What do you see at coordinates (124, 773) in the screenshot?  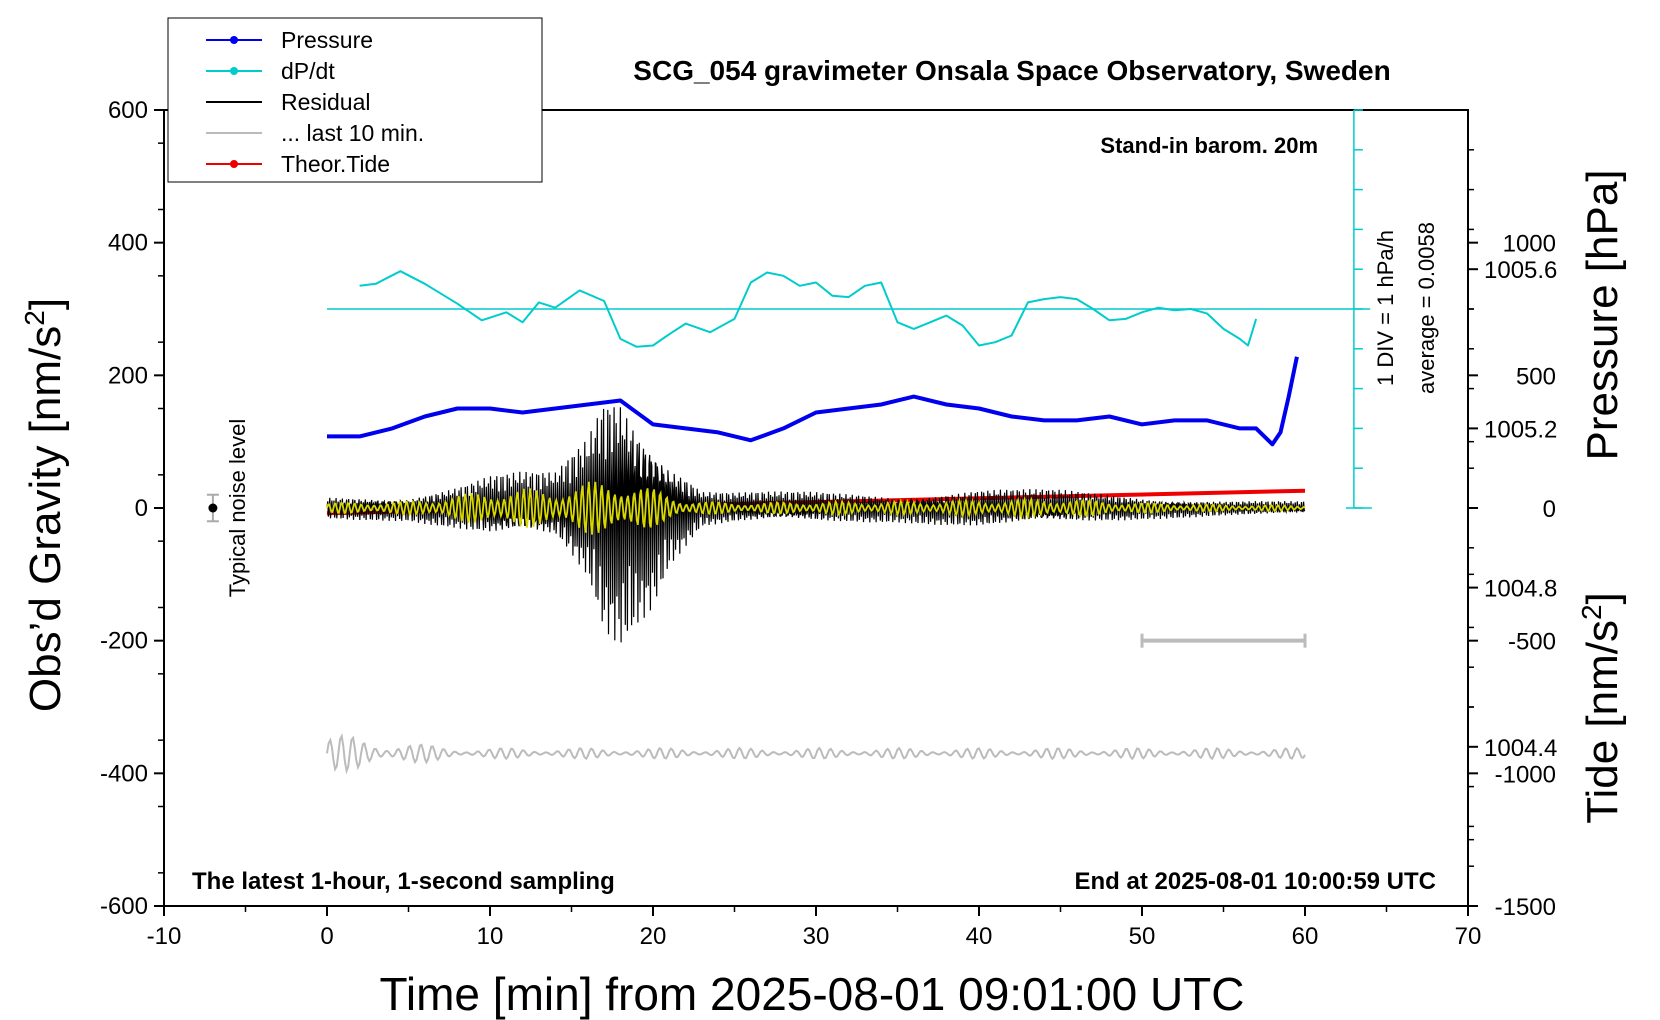 I see `y-tick-label: -400` at bounding box center [124, 773].